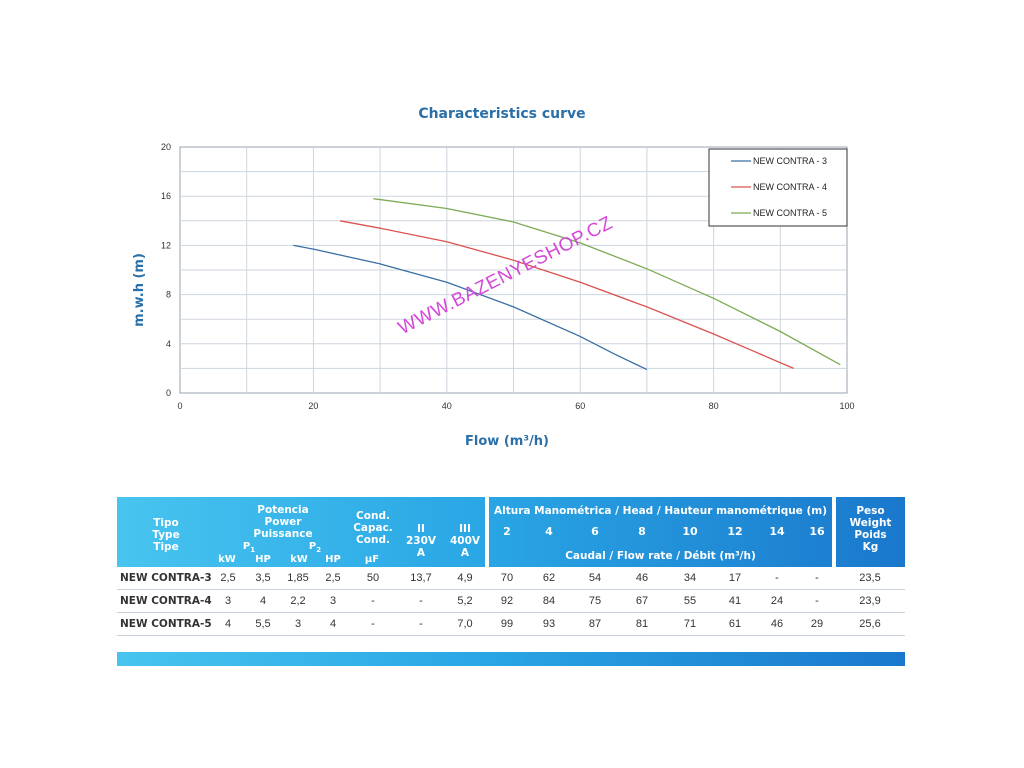 The image size is (1024, 768). Describe the element at coordinates (595, 531) in the screenshot. I see `header-head-value: 6` at that location.